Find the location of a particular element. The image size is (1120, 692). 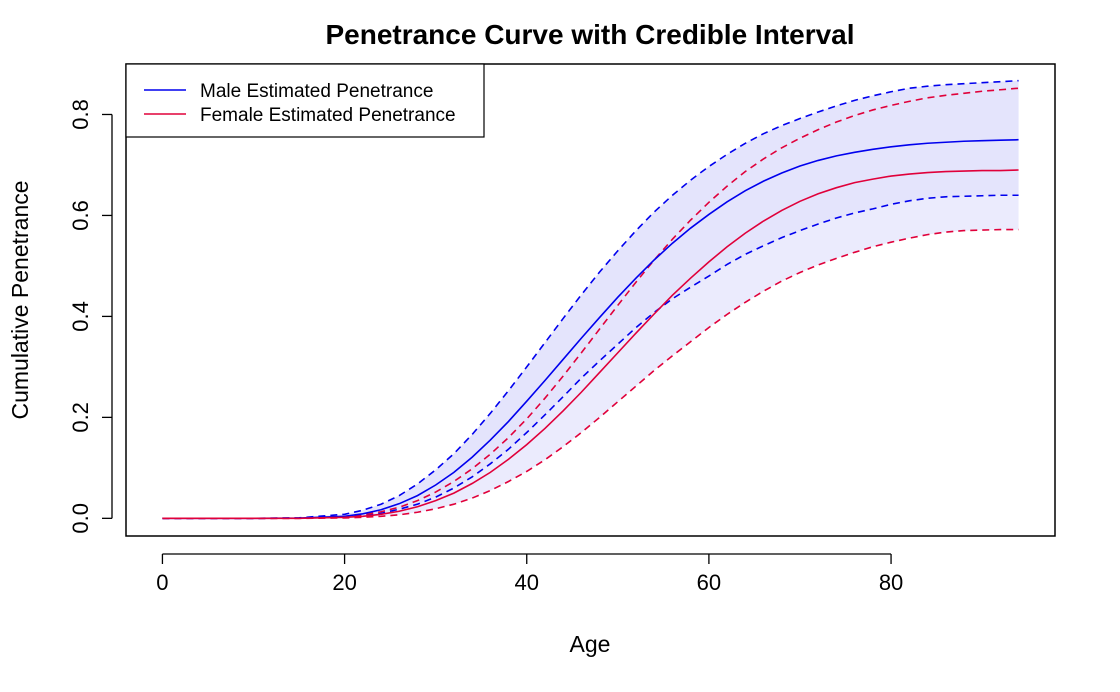

x-tick-label: 40 is located at coordinates (527, 582).